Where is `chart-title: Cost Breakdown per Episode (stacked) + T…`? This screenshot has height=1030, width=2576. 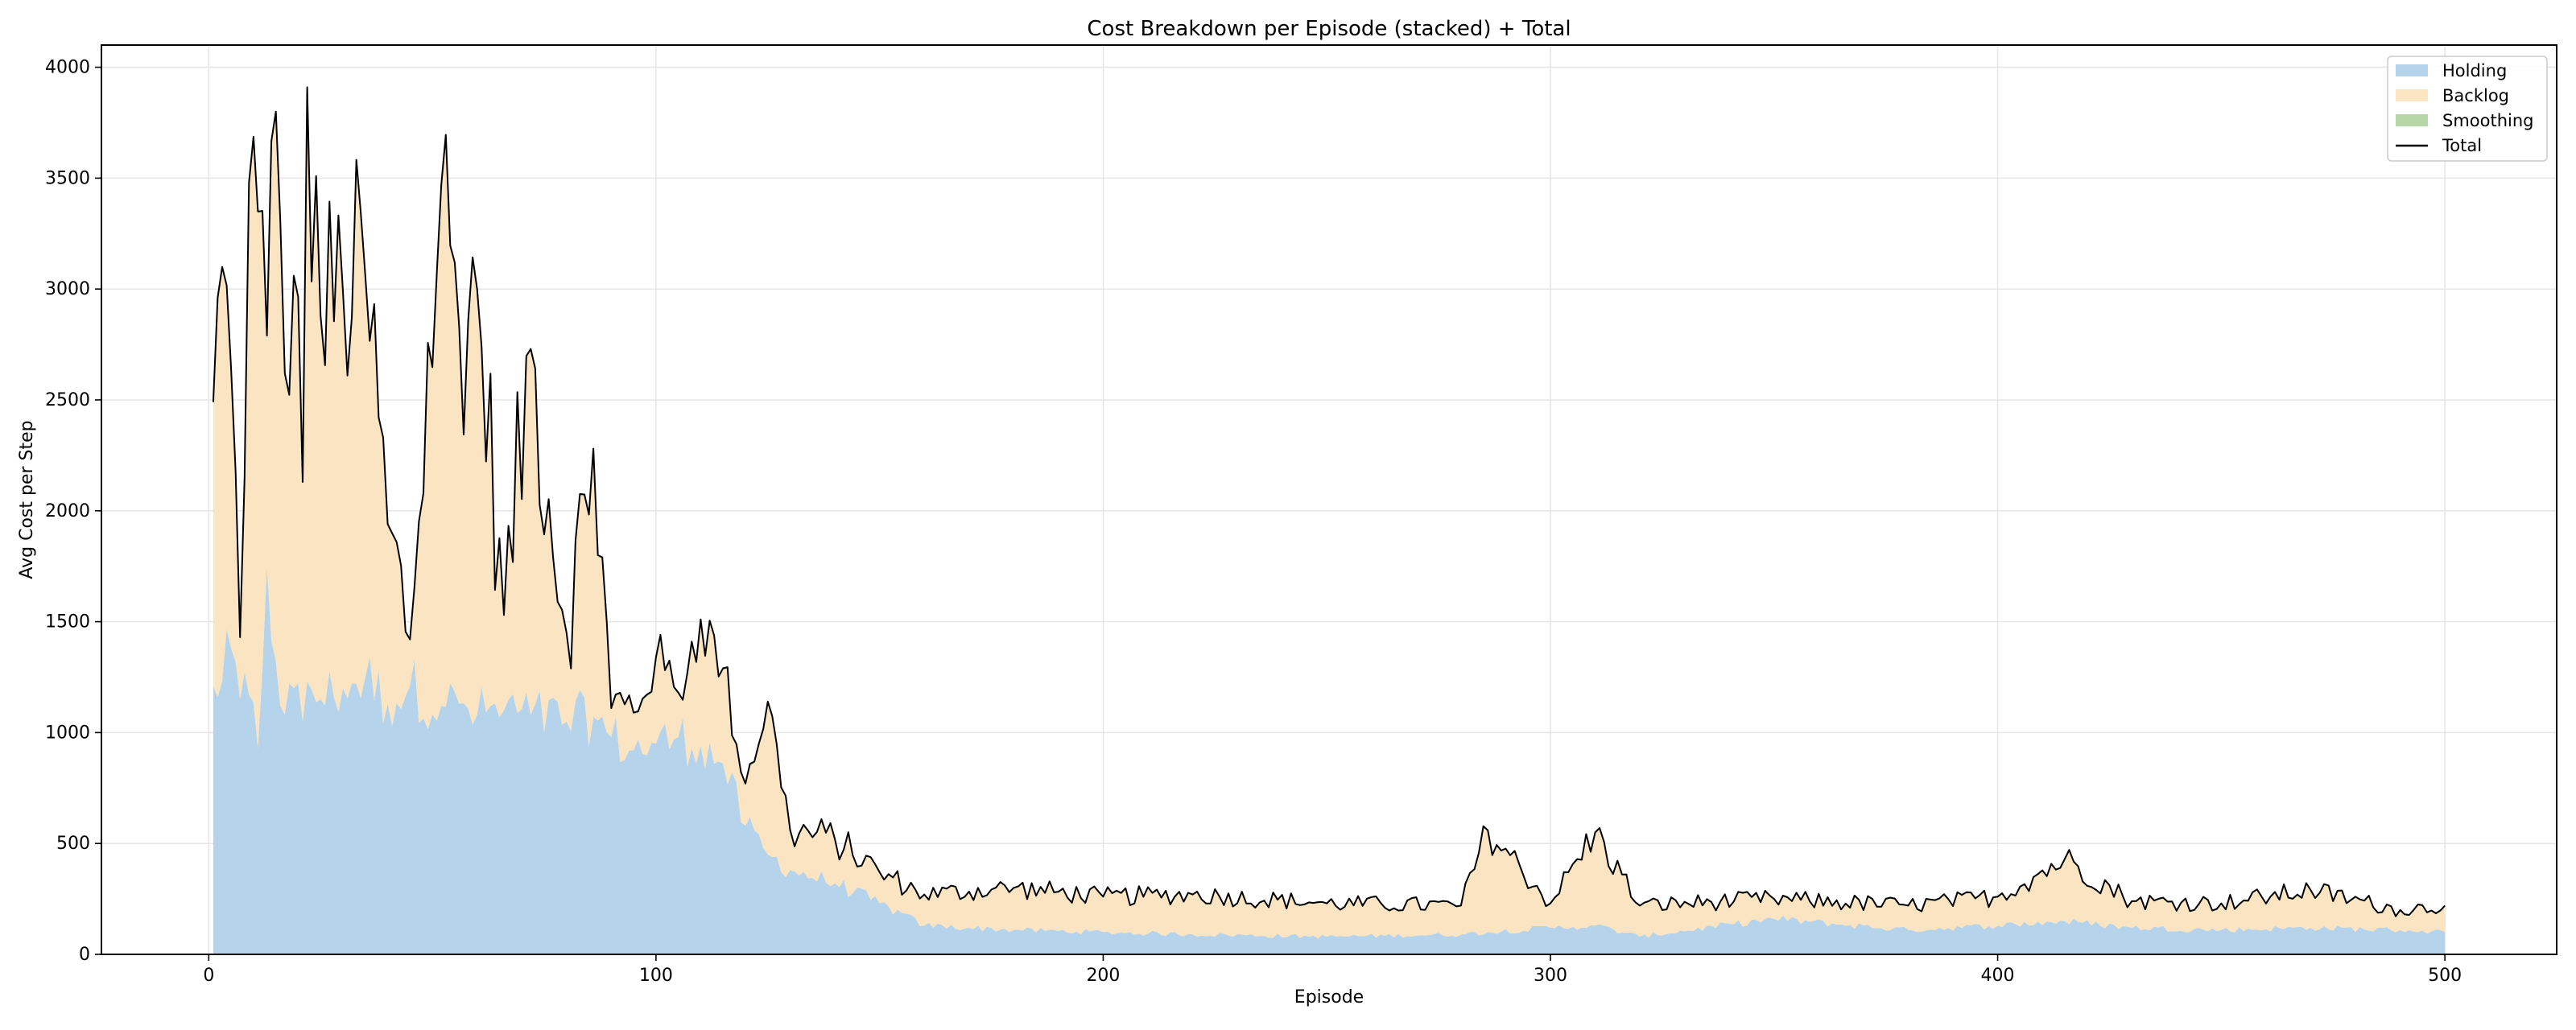
chart-title: Cost Breakdown per Episode (stacked) + T… is located at coordinates (1329, 29).